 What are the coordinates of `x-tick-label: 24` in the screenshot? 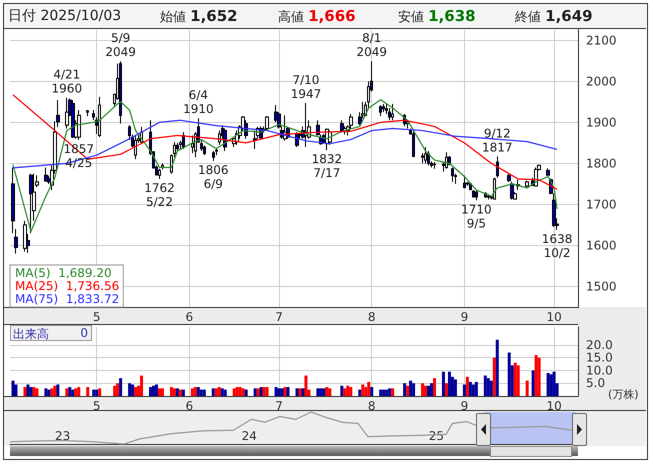 It's located at (249, 436).